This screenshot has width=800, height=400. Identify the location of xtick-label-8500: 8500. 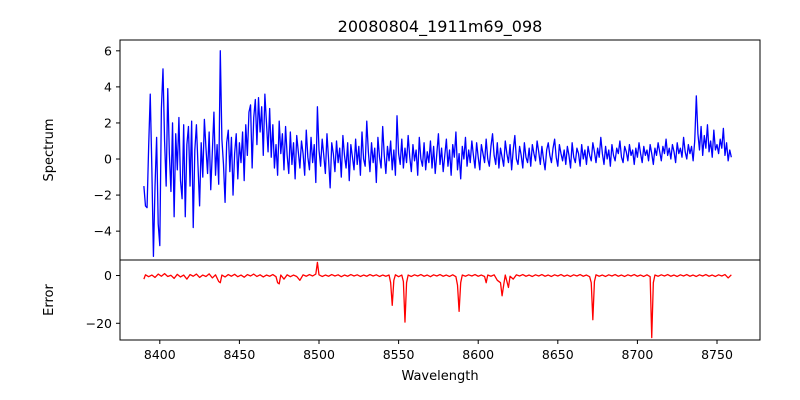
(319, 354).